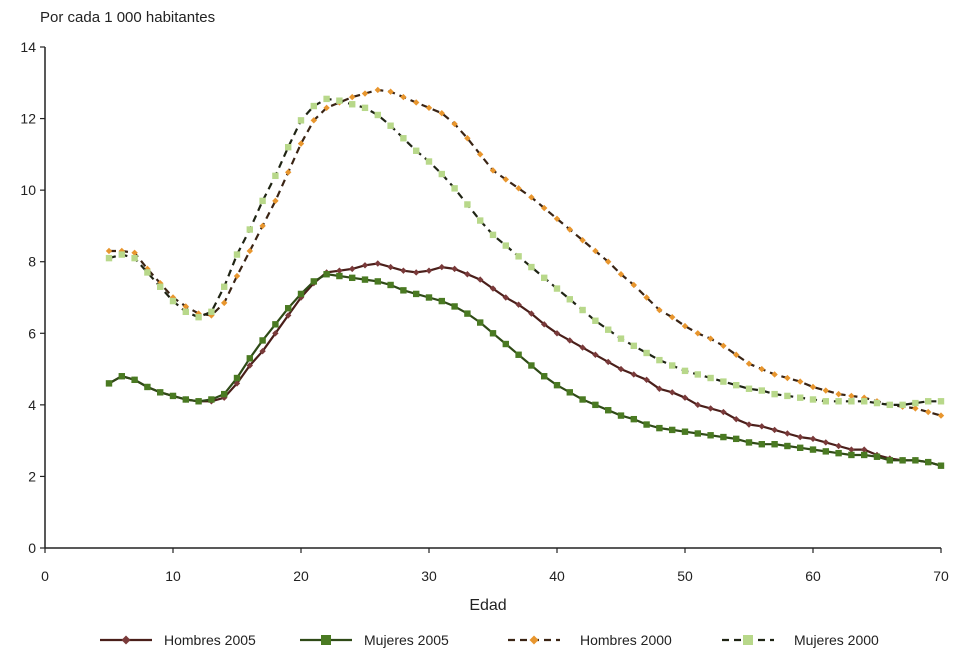  What do you see at coordinates (557, 576) in the screenshot?
I see `x-tick-label: 40` at bounding box center [557, 576].